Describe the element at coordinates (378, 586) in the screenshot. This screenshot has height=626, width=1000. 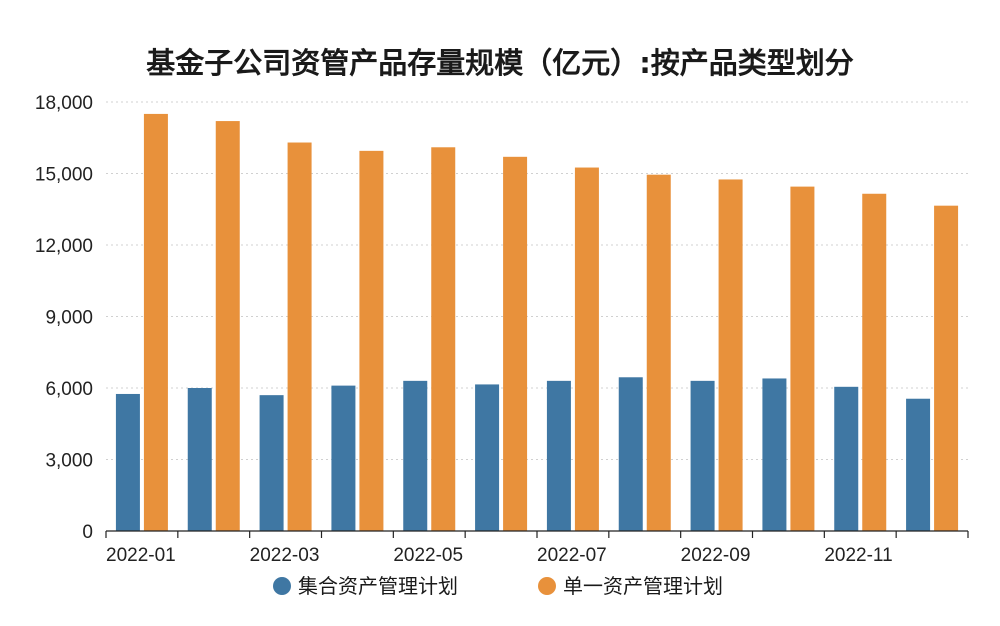
I see `legend-label: 集合资产管理计划` at that location.